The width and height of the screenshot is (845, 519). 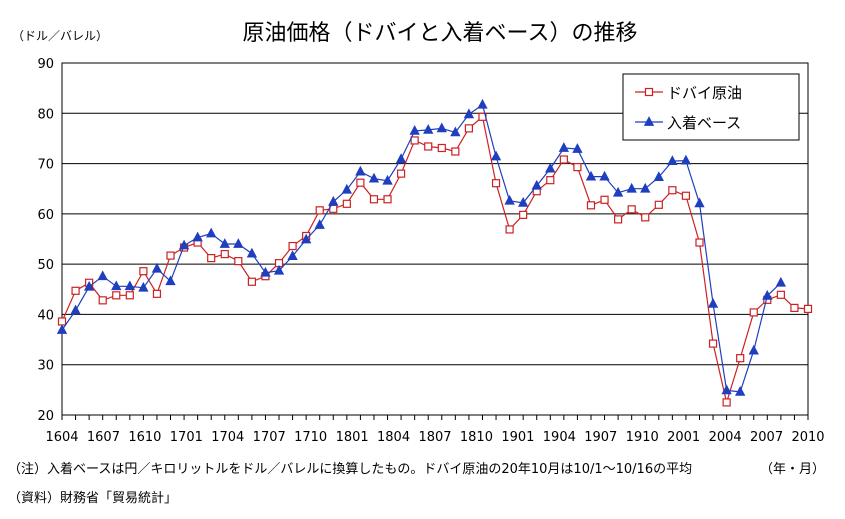 What do you see at coordinates (61, 437) in the screenshot?
I see `x-tick-label: 1604` at bounding box center [61, 437].